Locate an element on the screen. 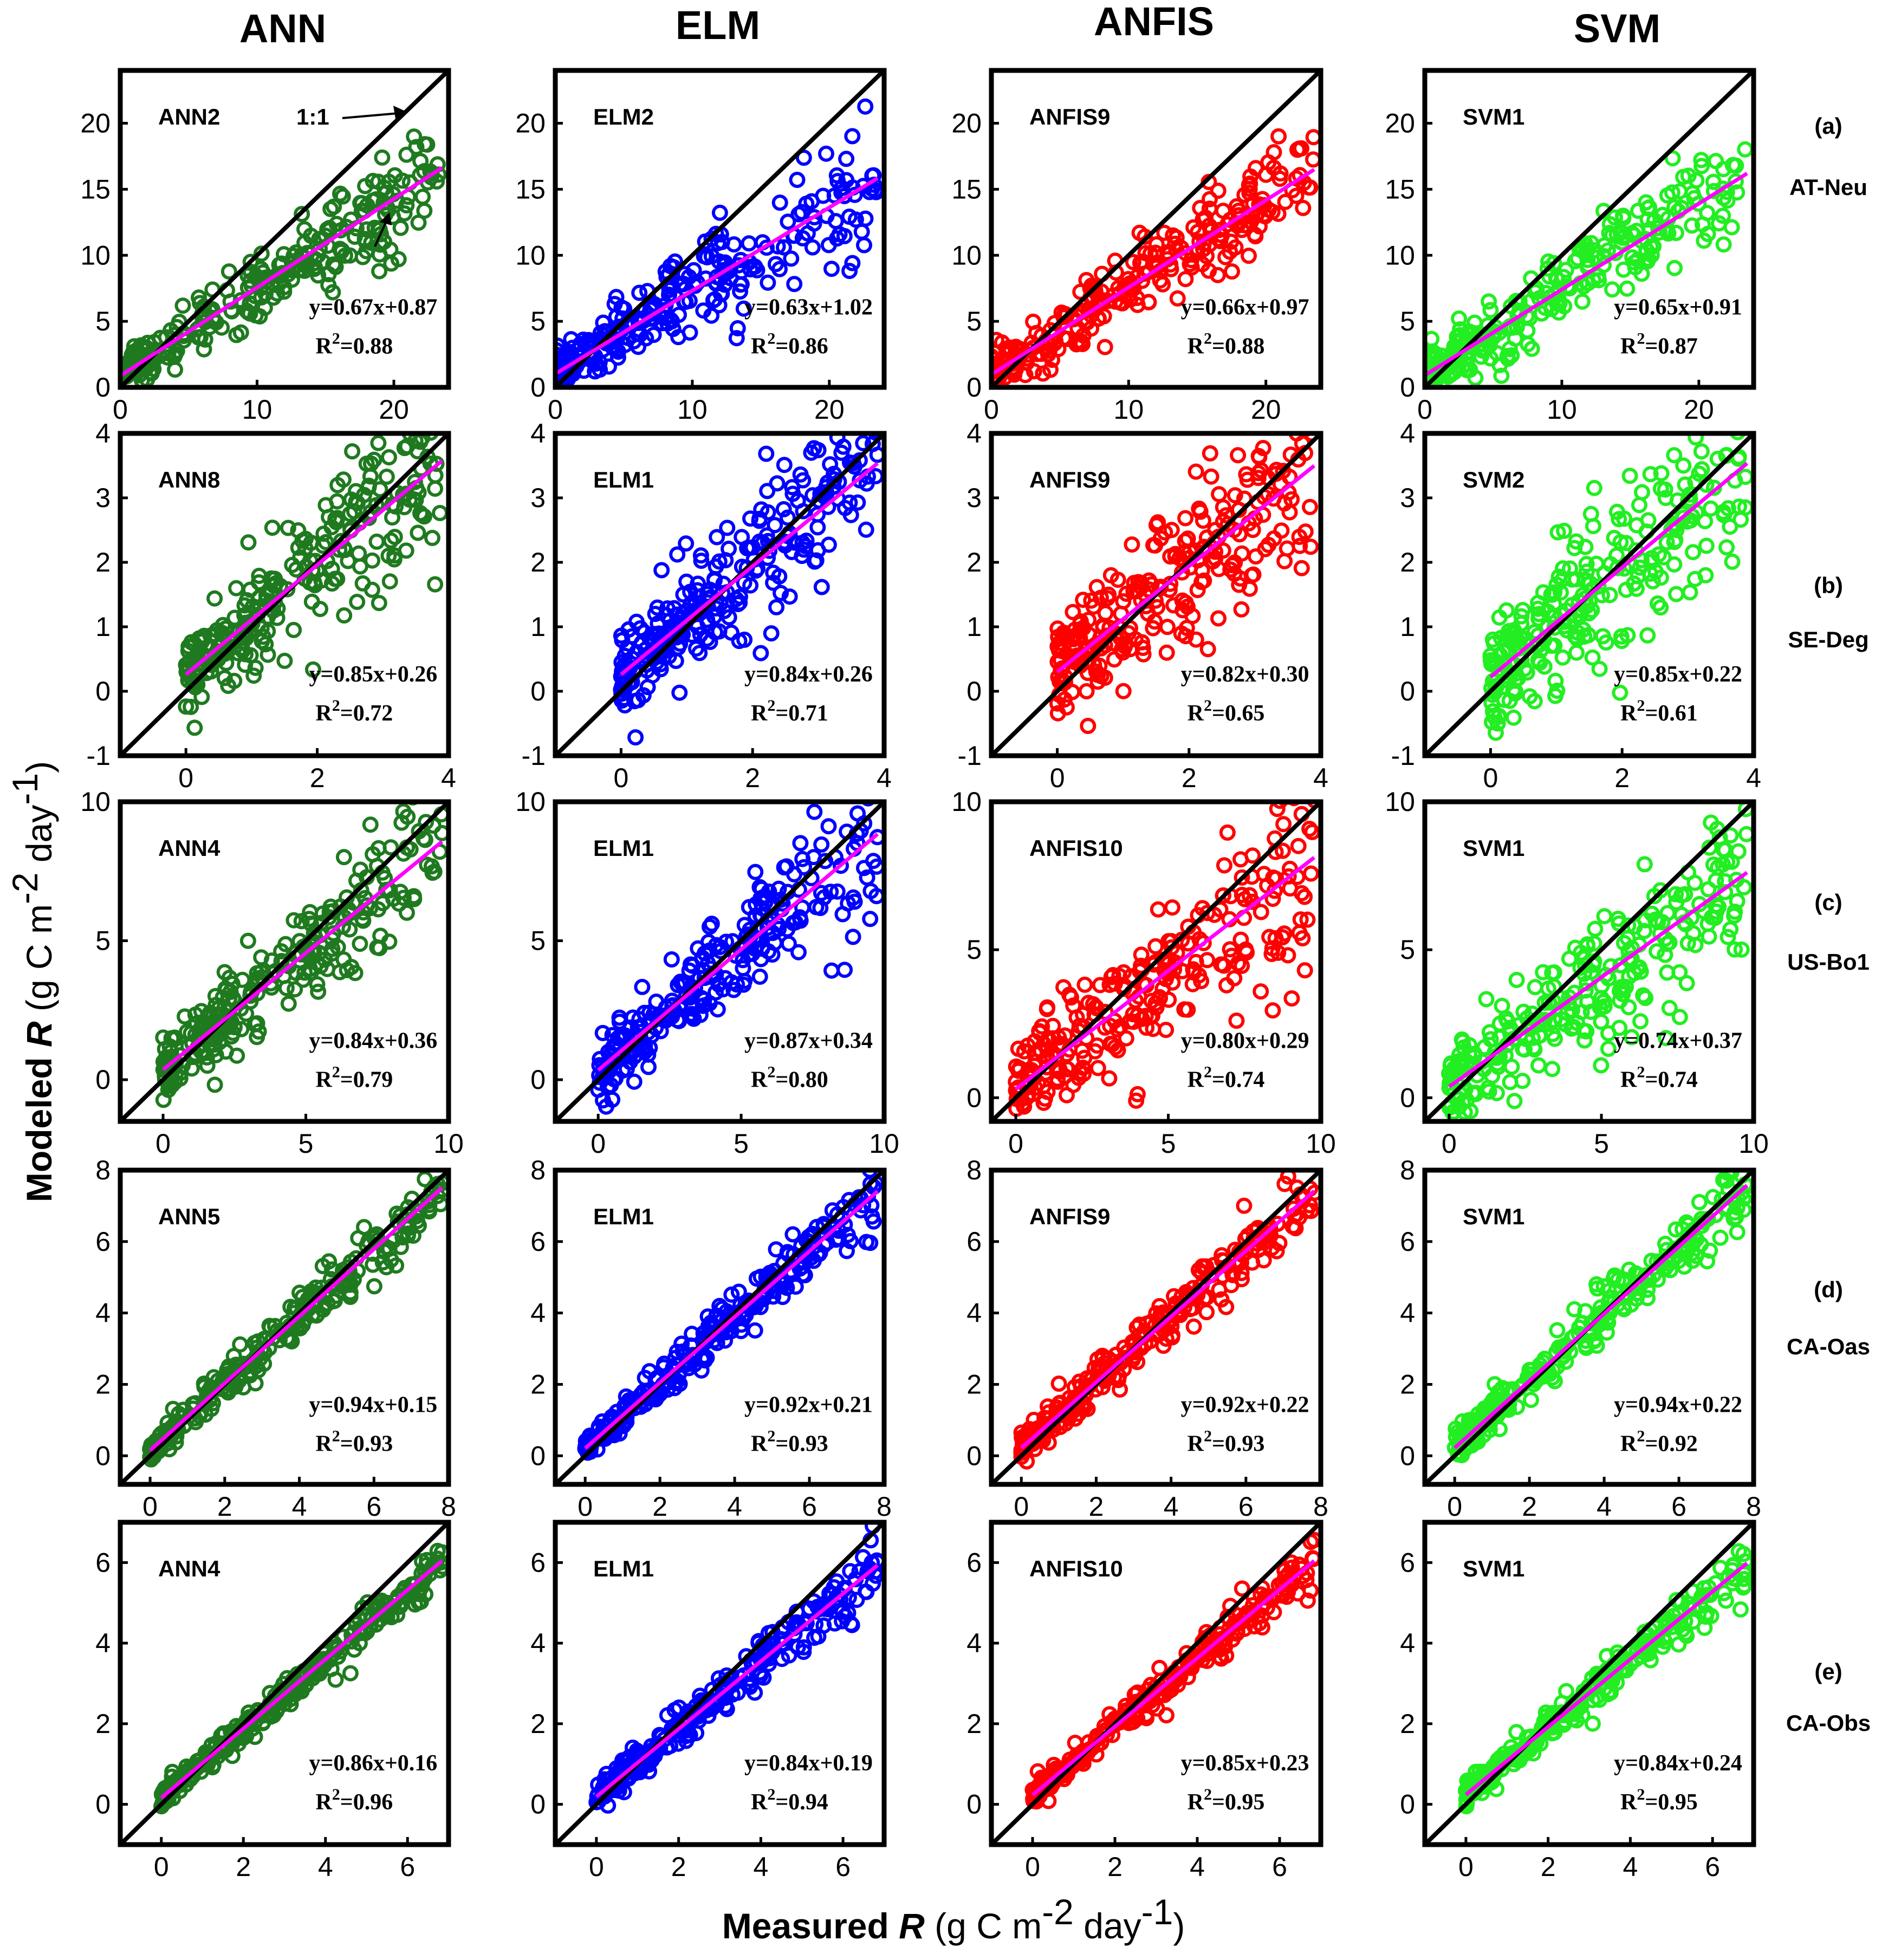  r-squared-value: =0.61 is located at coordinates (1671, 713).